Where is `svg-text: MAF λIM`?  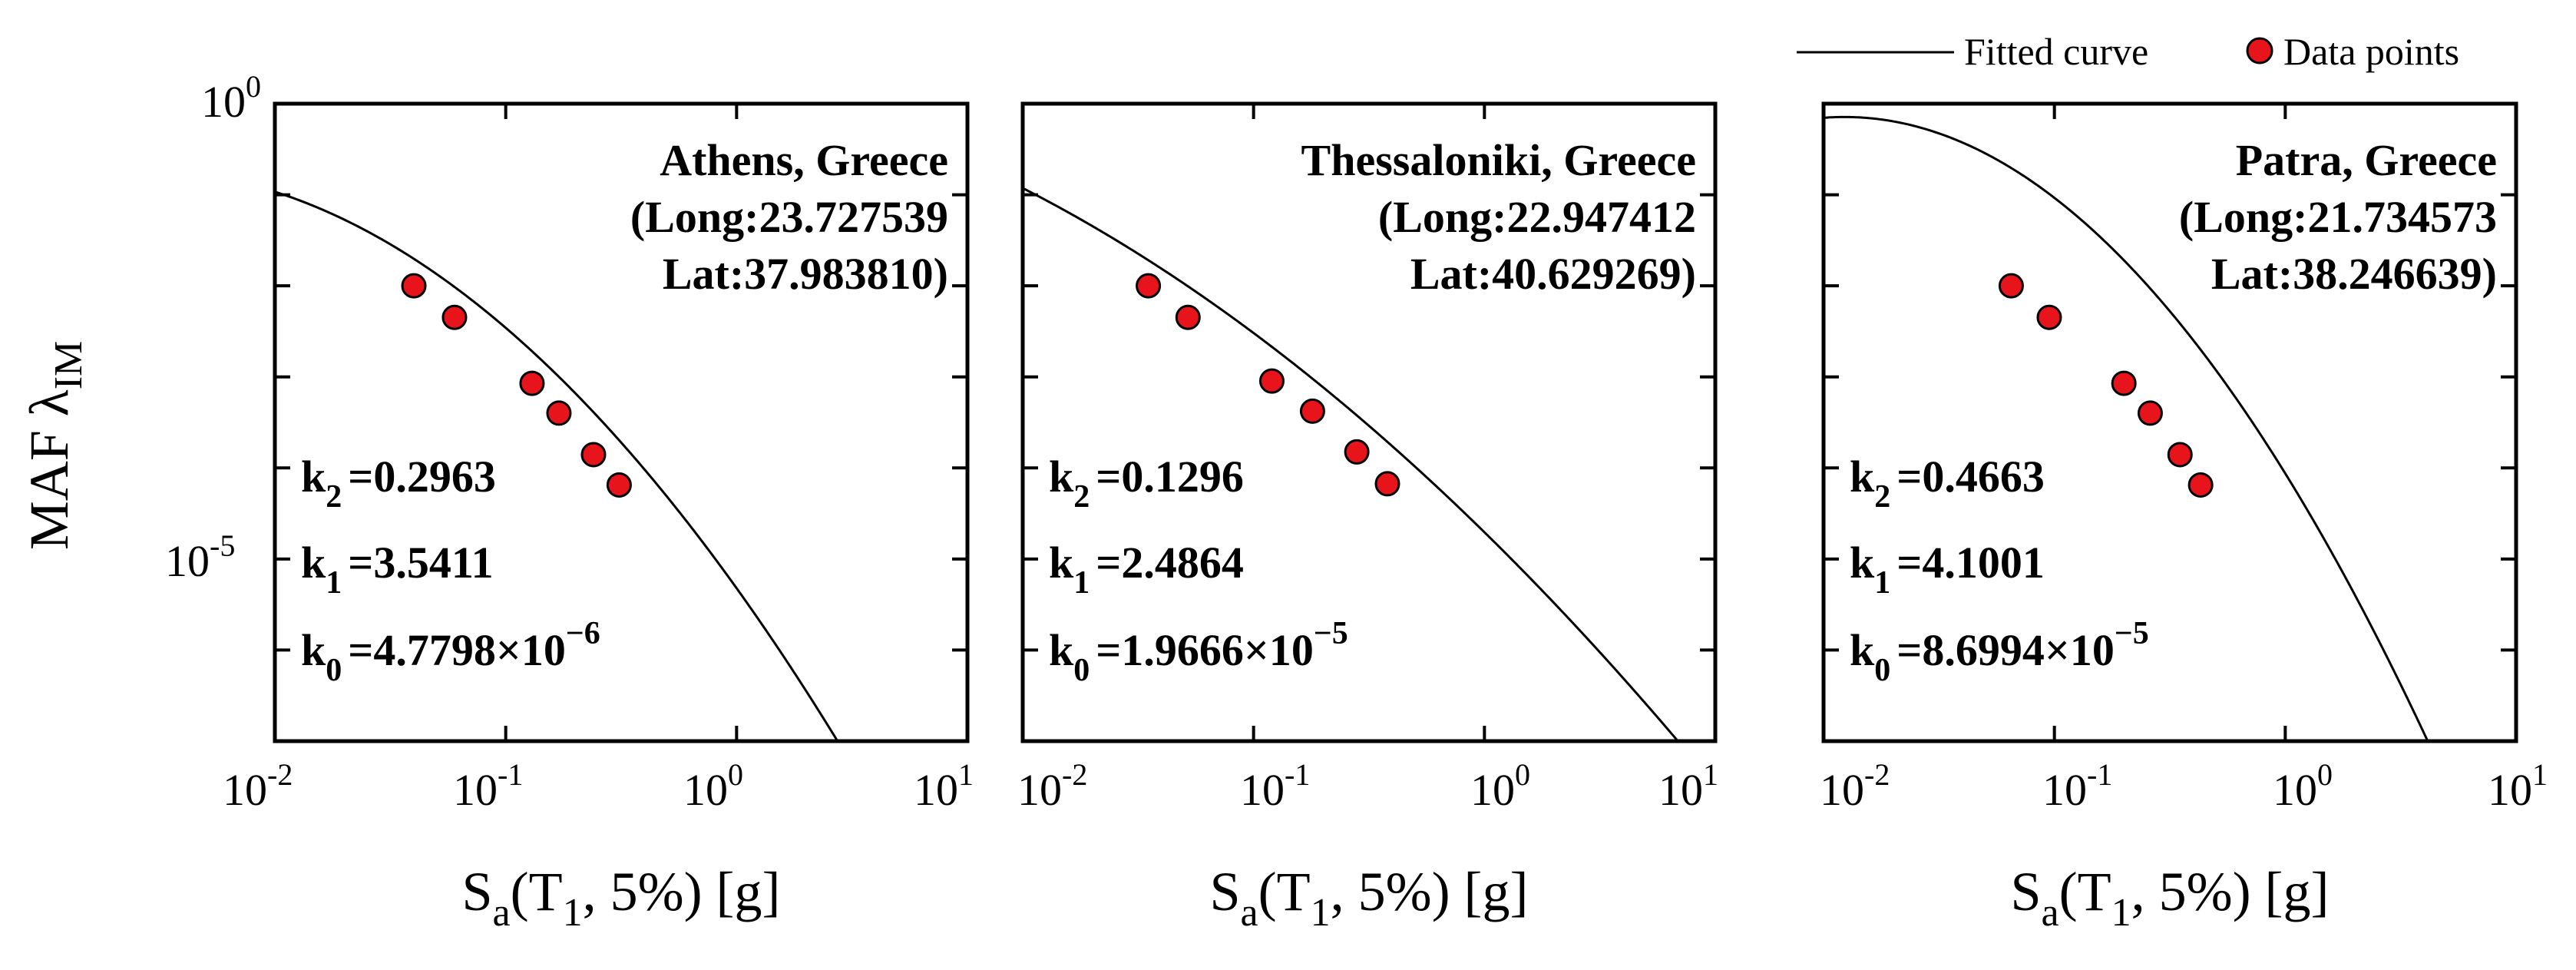 svg-text: MAF λIM is located at coordinates (55, 446).